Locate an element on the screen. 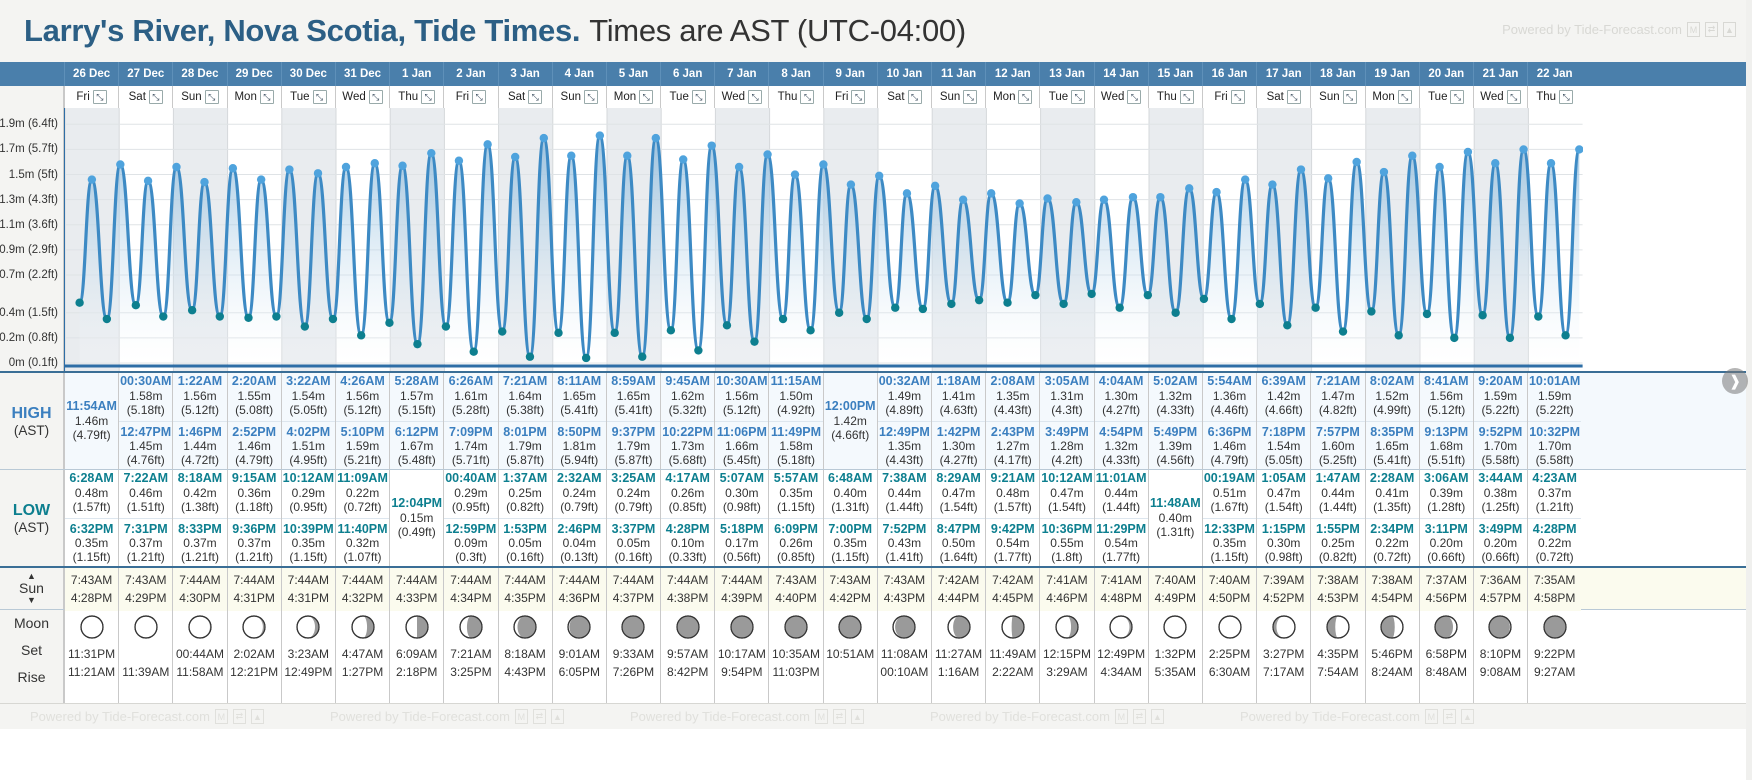 This screenshot has width=1752, height=780. vertical-scrollbar is located at coordinates (1749, 390).